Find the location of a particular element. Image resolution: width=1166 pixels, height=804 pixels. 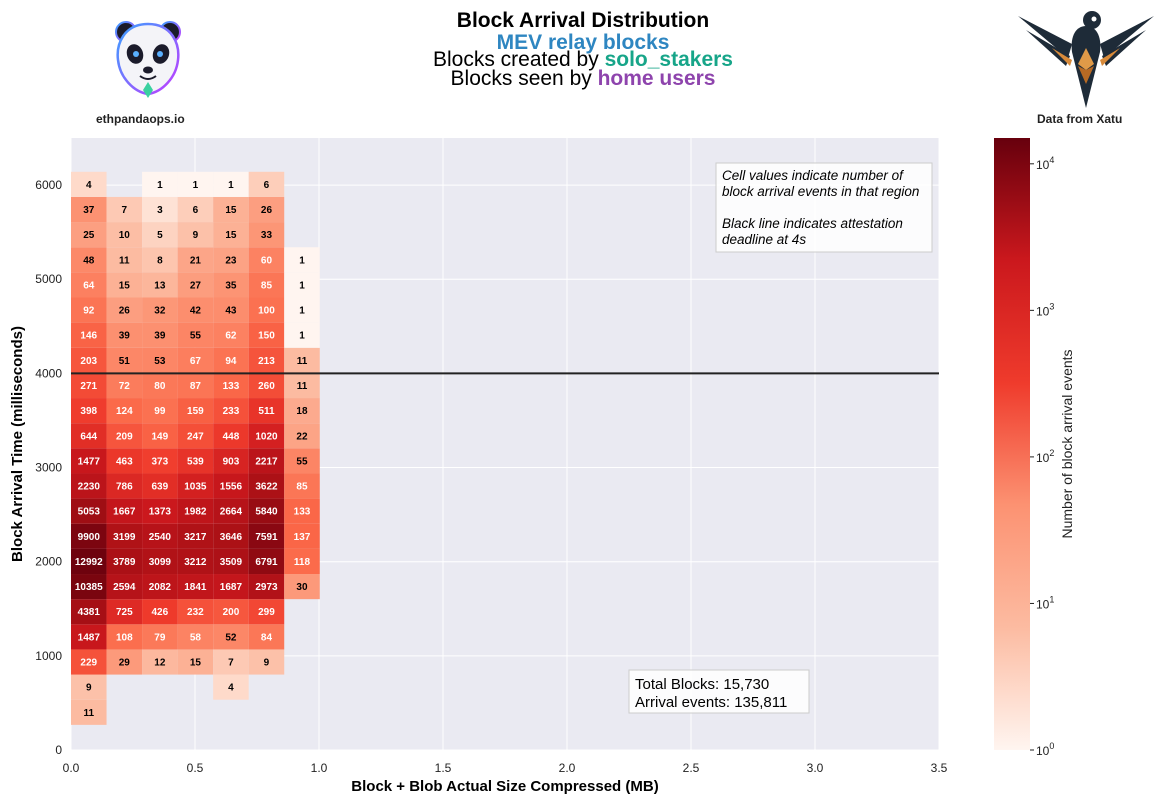

cell-value-label: 213 is located at coordinates (266, 361).